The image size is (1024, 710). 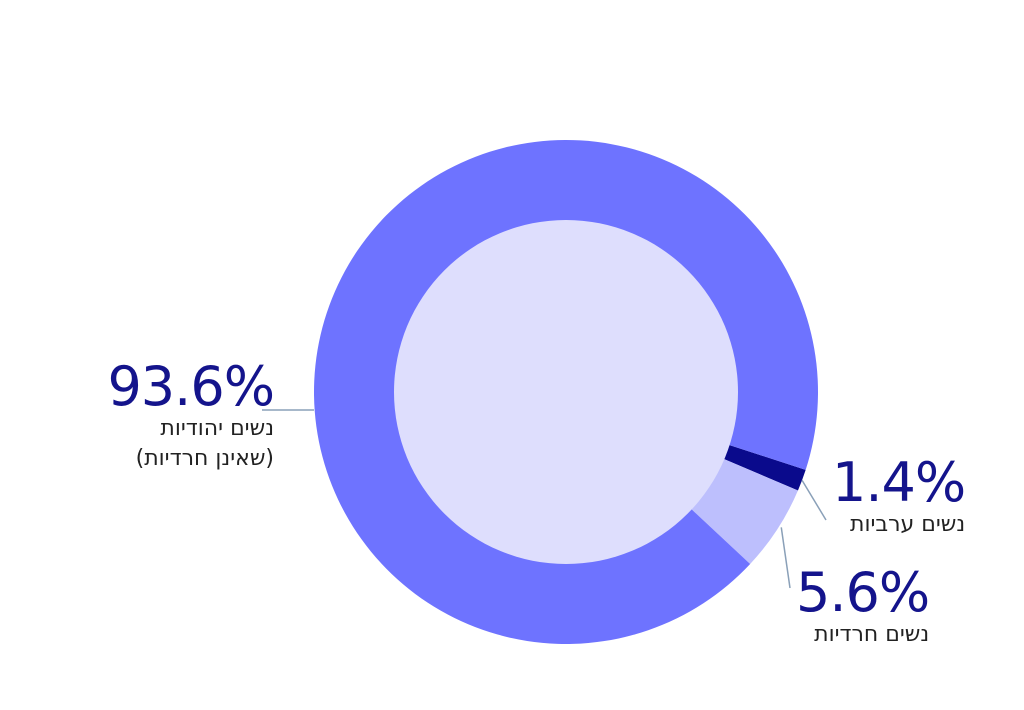 I want to click on label-arab-women: 1.4% נשים ערביות, so click(x=899, y=495).